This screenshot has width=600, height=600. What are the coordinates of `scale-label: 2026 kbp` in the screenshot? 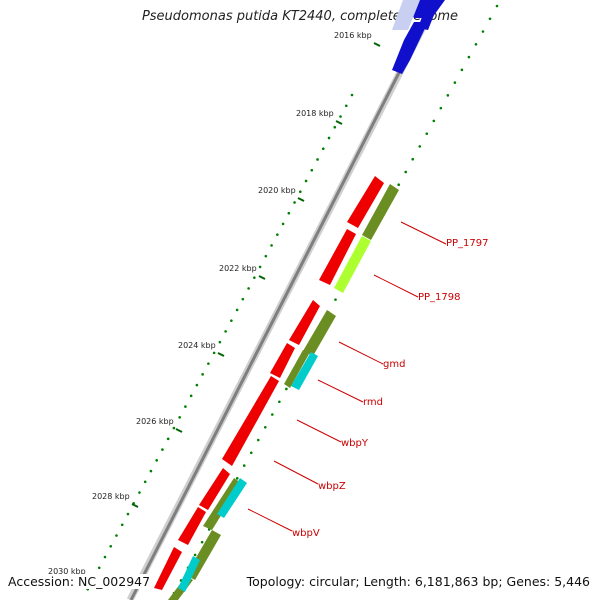 It's located at (155, 421).